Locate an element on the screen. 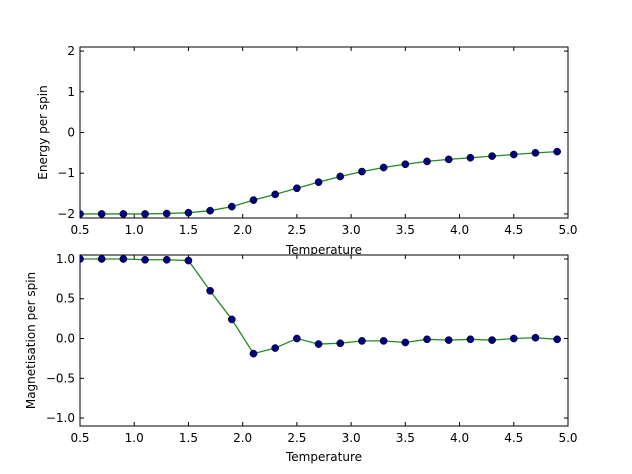 The width and height of the screenshot is (632, 474). energy-y-tick-label: 0 is located at coordinates (71, 133).